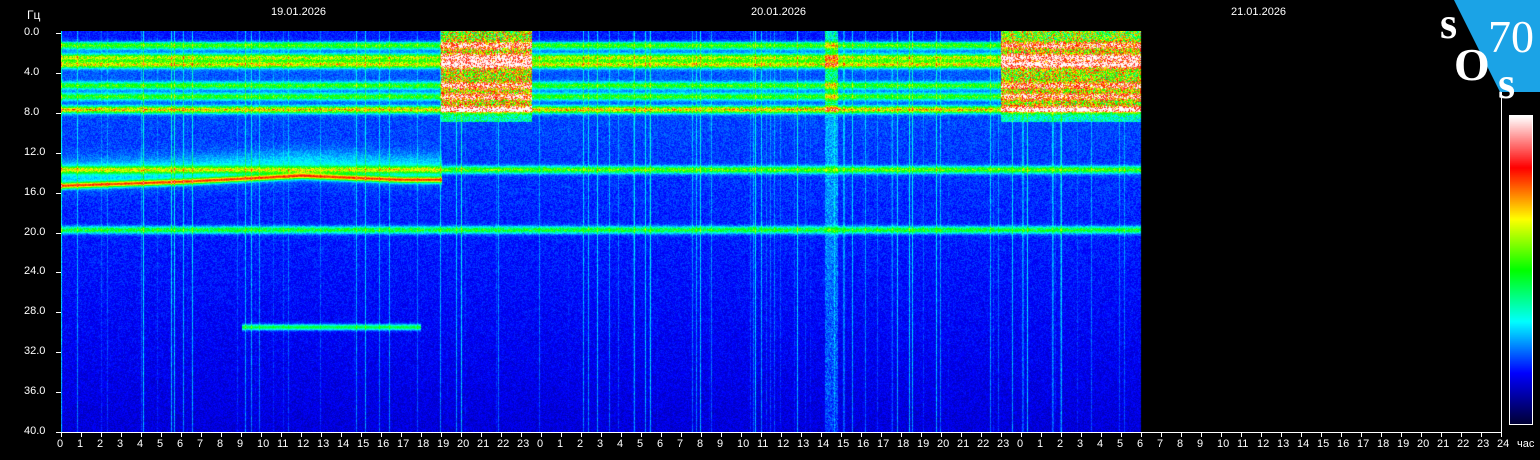 The height and width of the screenshot is (460, 1540). What do you see at coordinates (32, 111) in the screenshot?
I see `y-tick-label: 8.0` at bounding box center [32, 111].